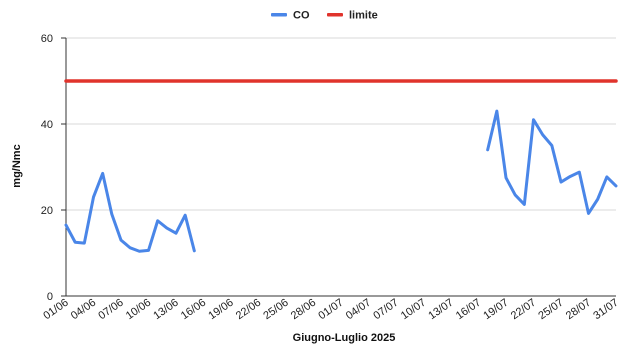  I want to click on x-tick-label: 28/07, so click(578, 310).